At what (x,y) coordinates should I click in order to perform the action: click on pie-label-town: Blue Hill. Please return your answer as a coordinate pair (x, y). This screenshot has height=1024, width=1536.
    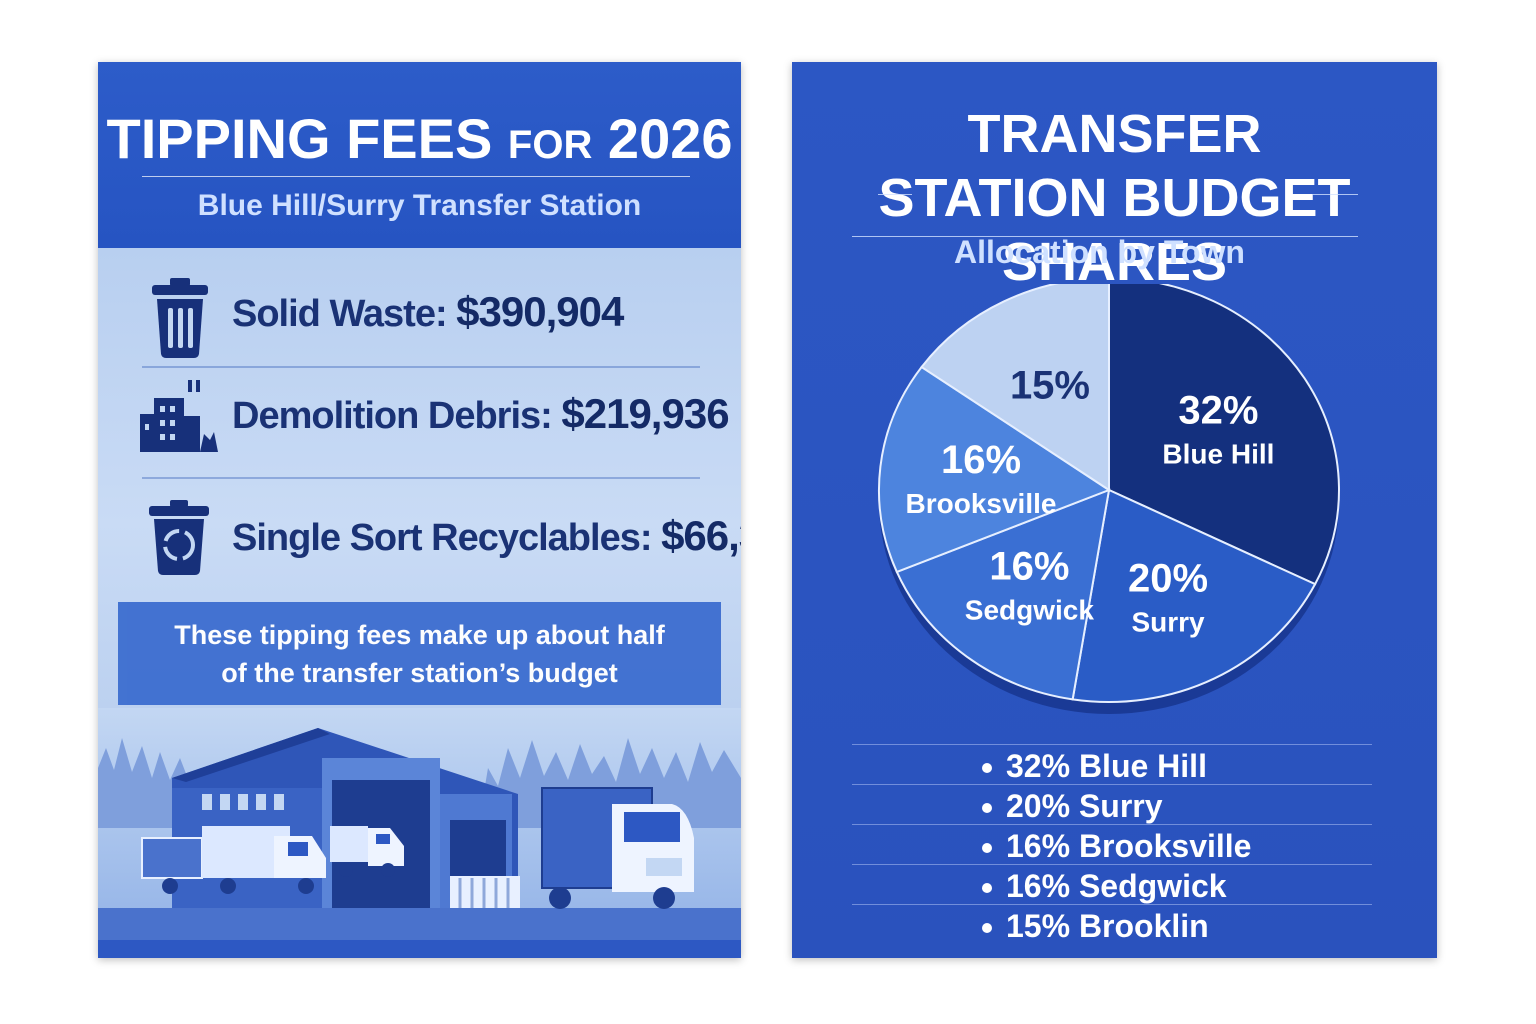
    Looking at the image, I should click on (1218, 453).